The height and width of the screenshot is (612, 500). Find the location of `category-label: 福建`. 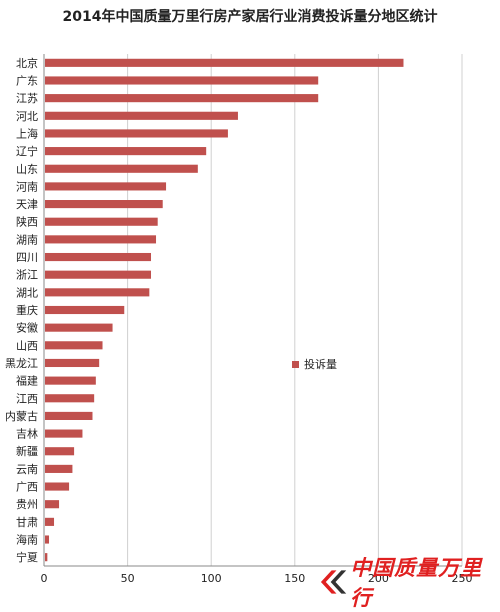

category-label: 福建 is located at coordinates (27, 381).